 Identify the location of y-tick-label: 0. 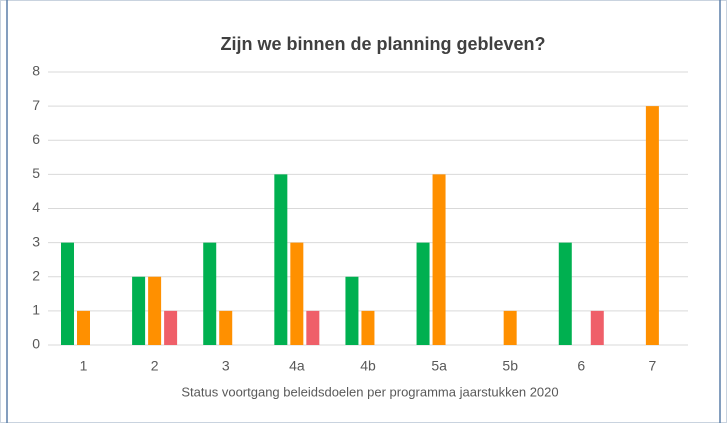
(36, 344).